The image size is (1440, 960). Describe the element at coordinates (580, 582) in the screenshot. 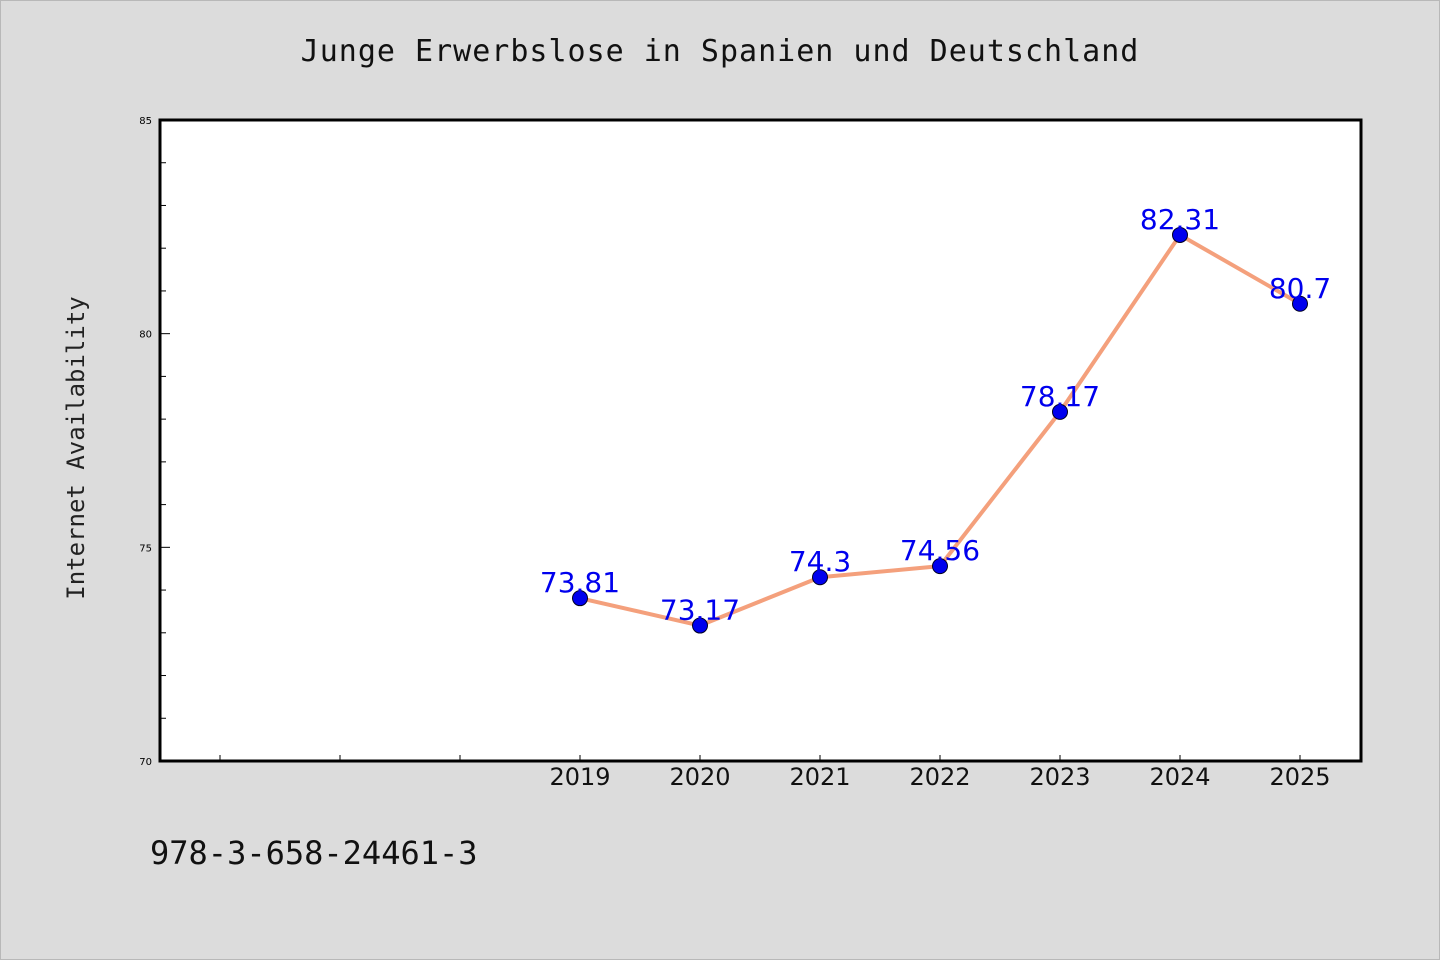

I see `data-label: 73.81` at that location.